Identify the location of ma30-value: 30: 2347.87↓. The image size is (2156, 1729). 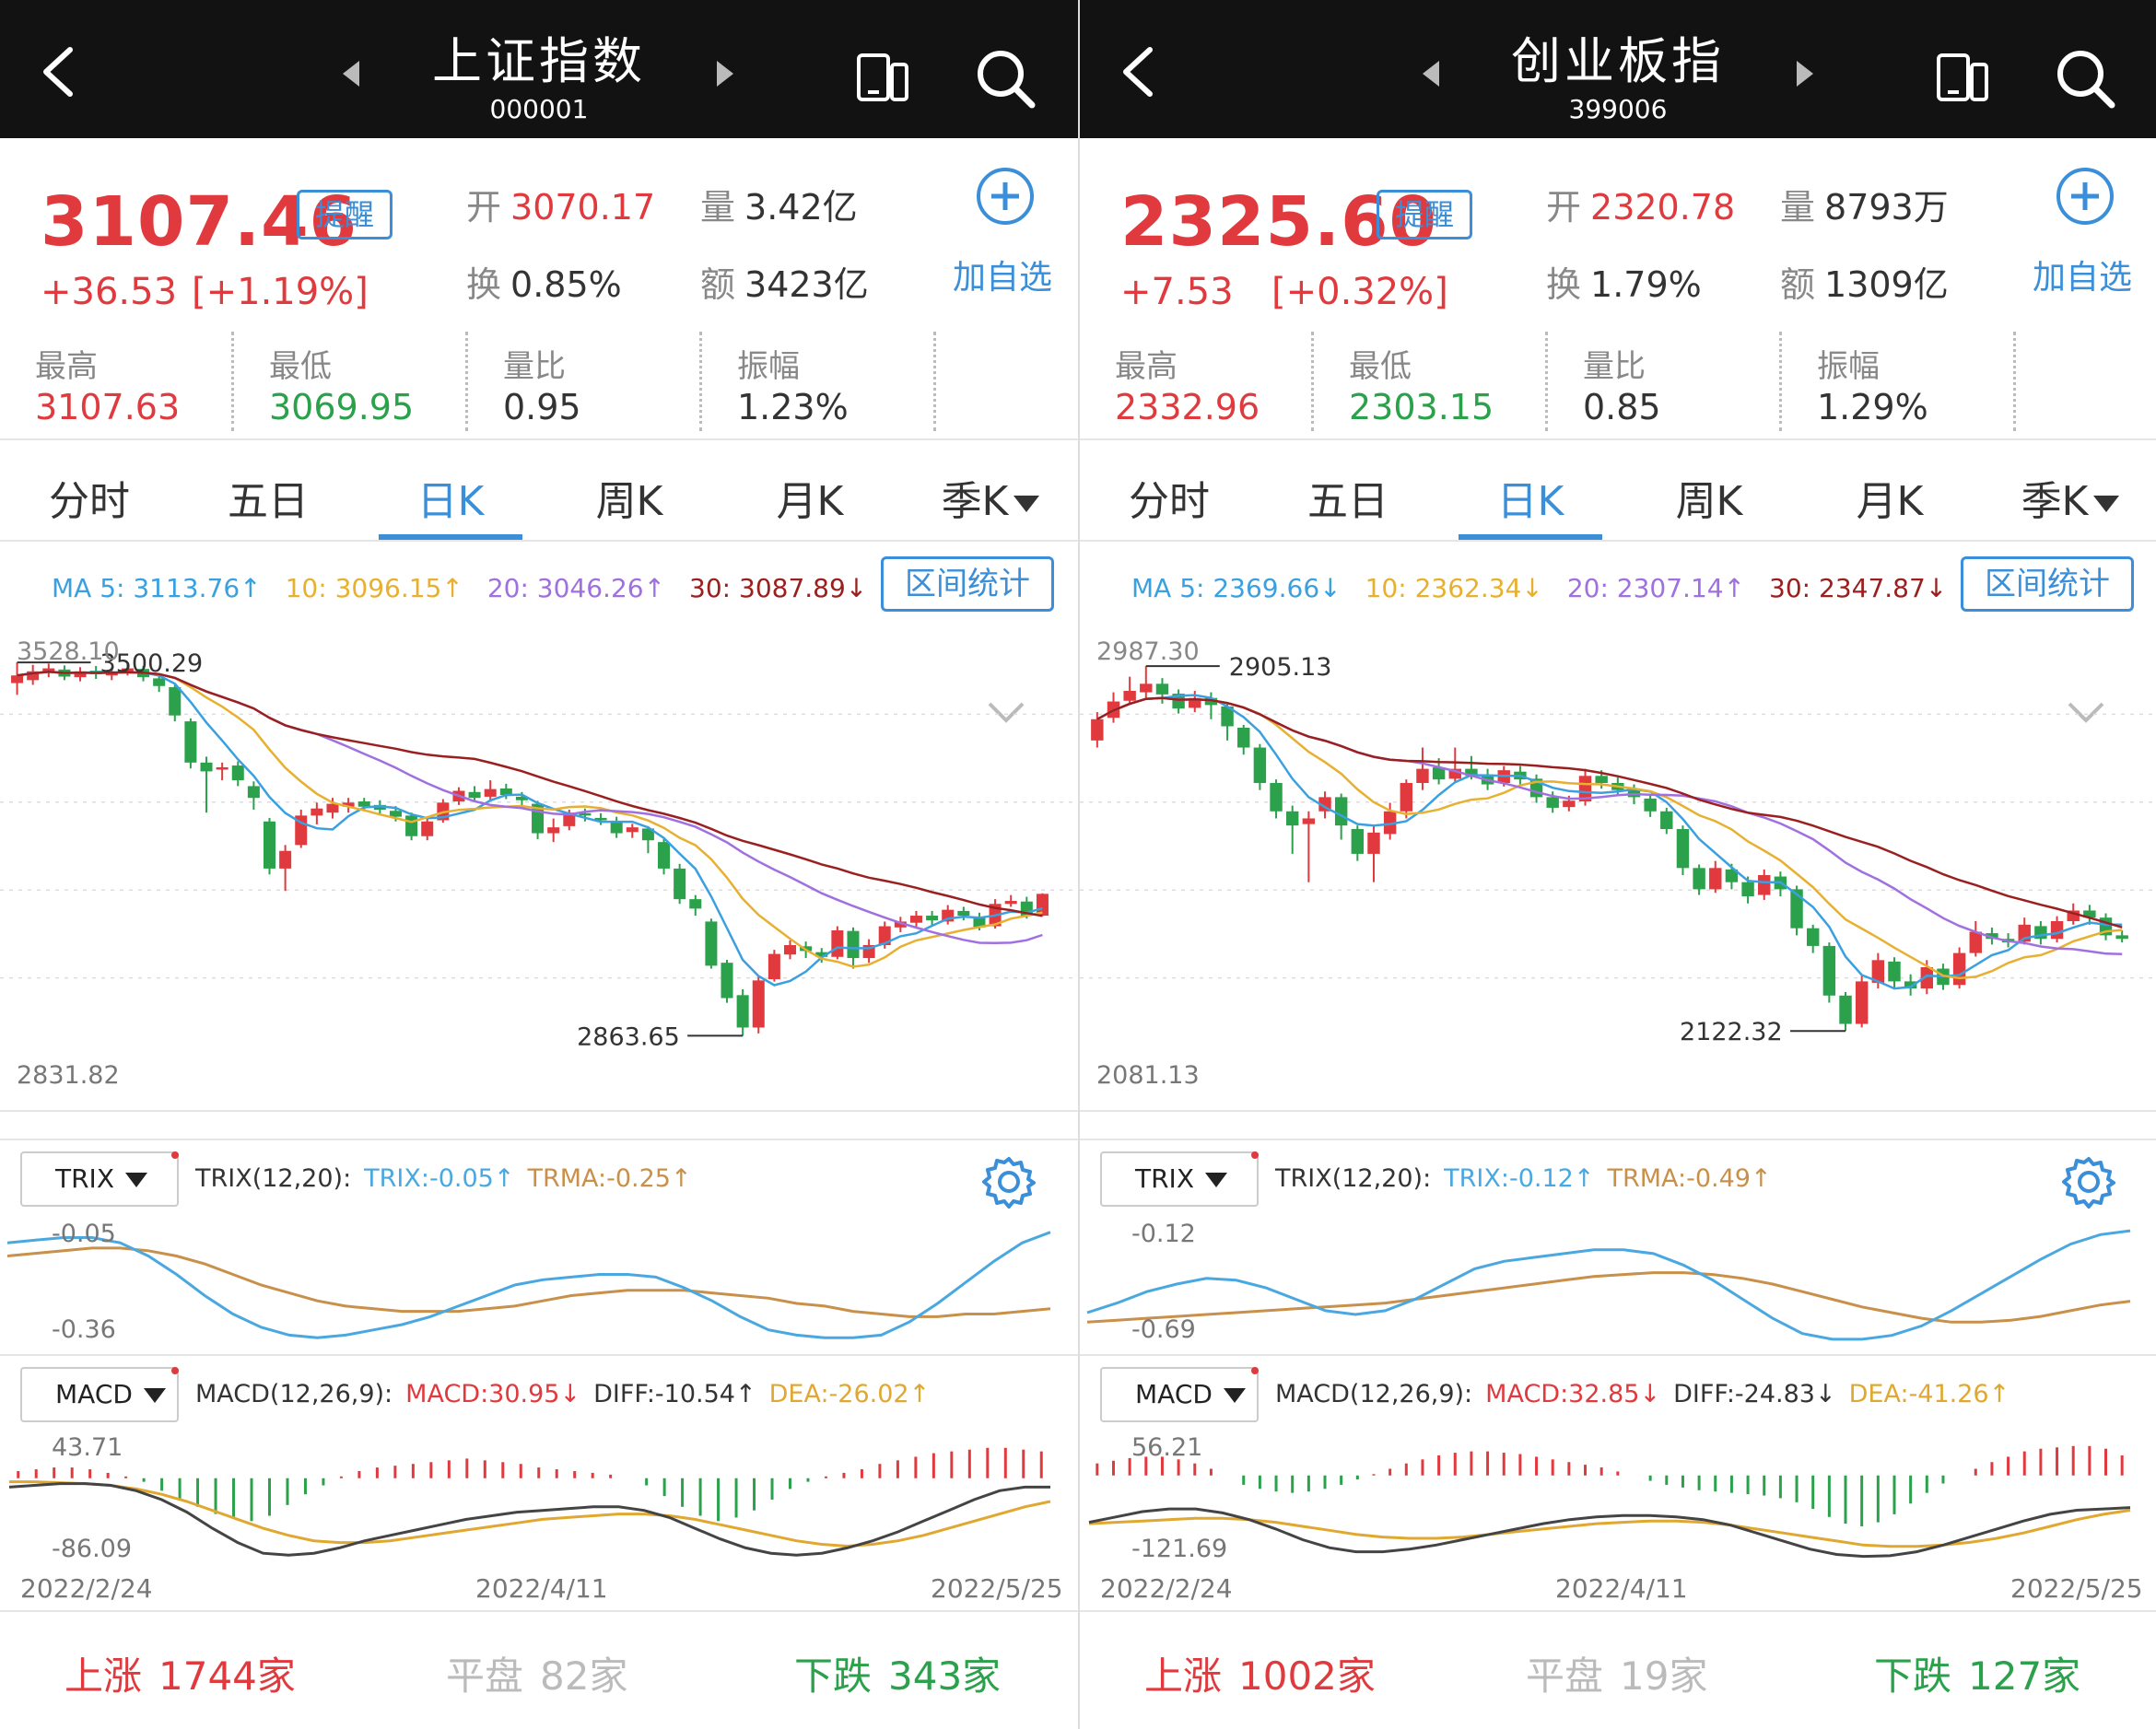
(1858, 588).